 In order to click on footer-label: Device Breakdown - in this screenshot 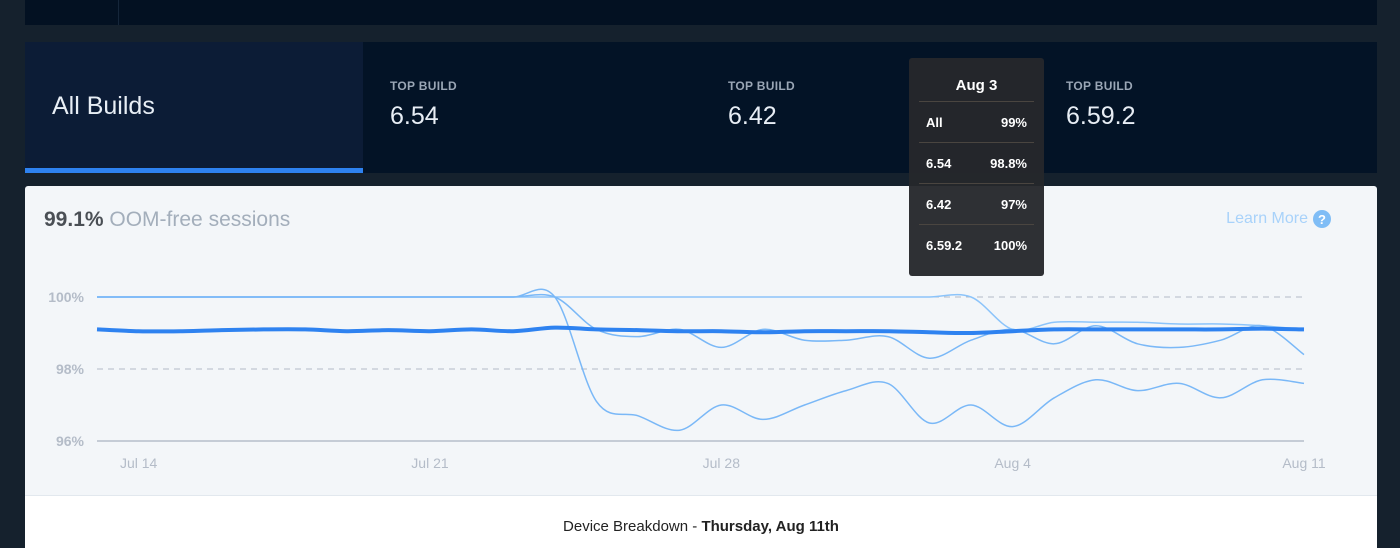, I will do `click(632, 526)`.